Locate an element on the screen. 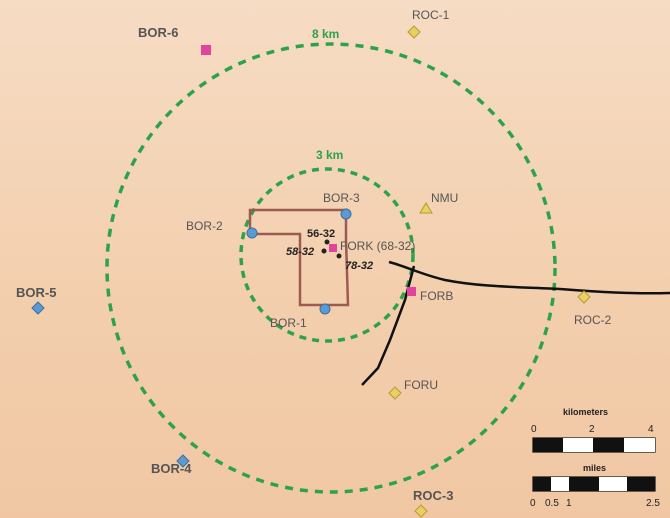 This screenshot has height=518, width=670. scale-bar-mi: miles 0 0.5 1 2.5 is located at coordinates (595, 486).